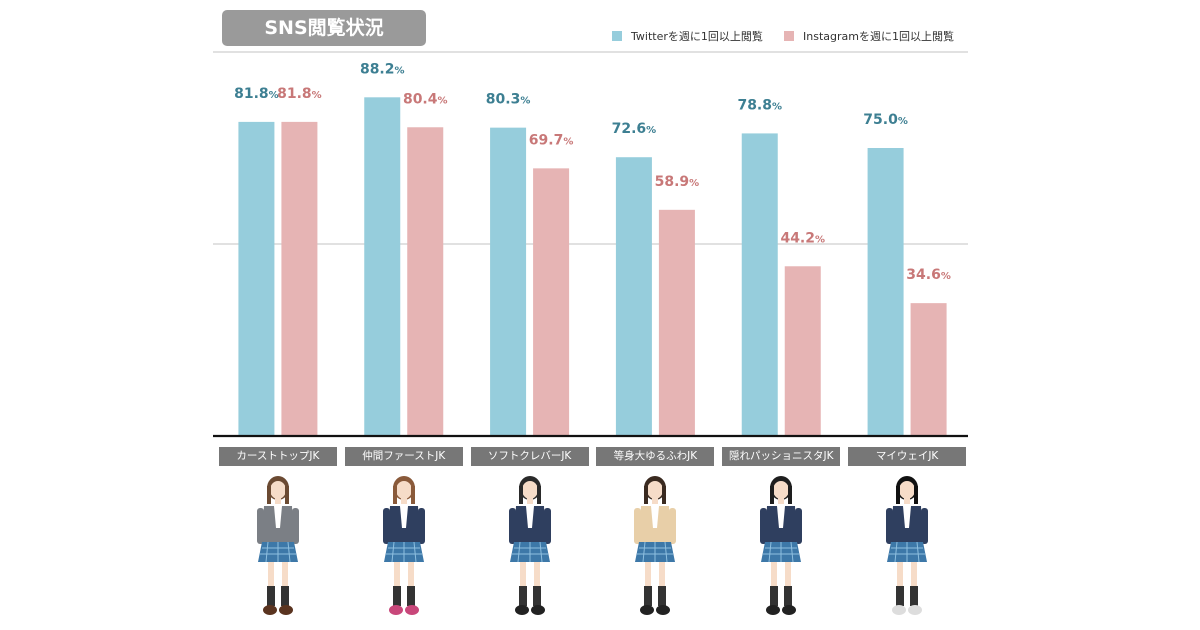 Image resolution: width=1200 pixels, height=630 pixels. Describe the element at coordinates (551, 140) in the screenshot. I see `data-label: 69.7%` at that location.